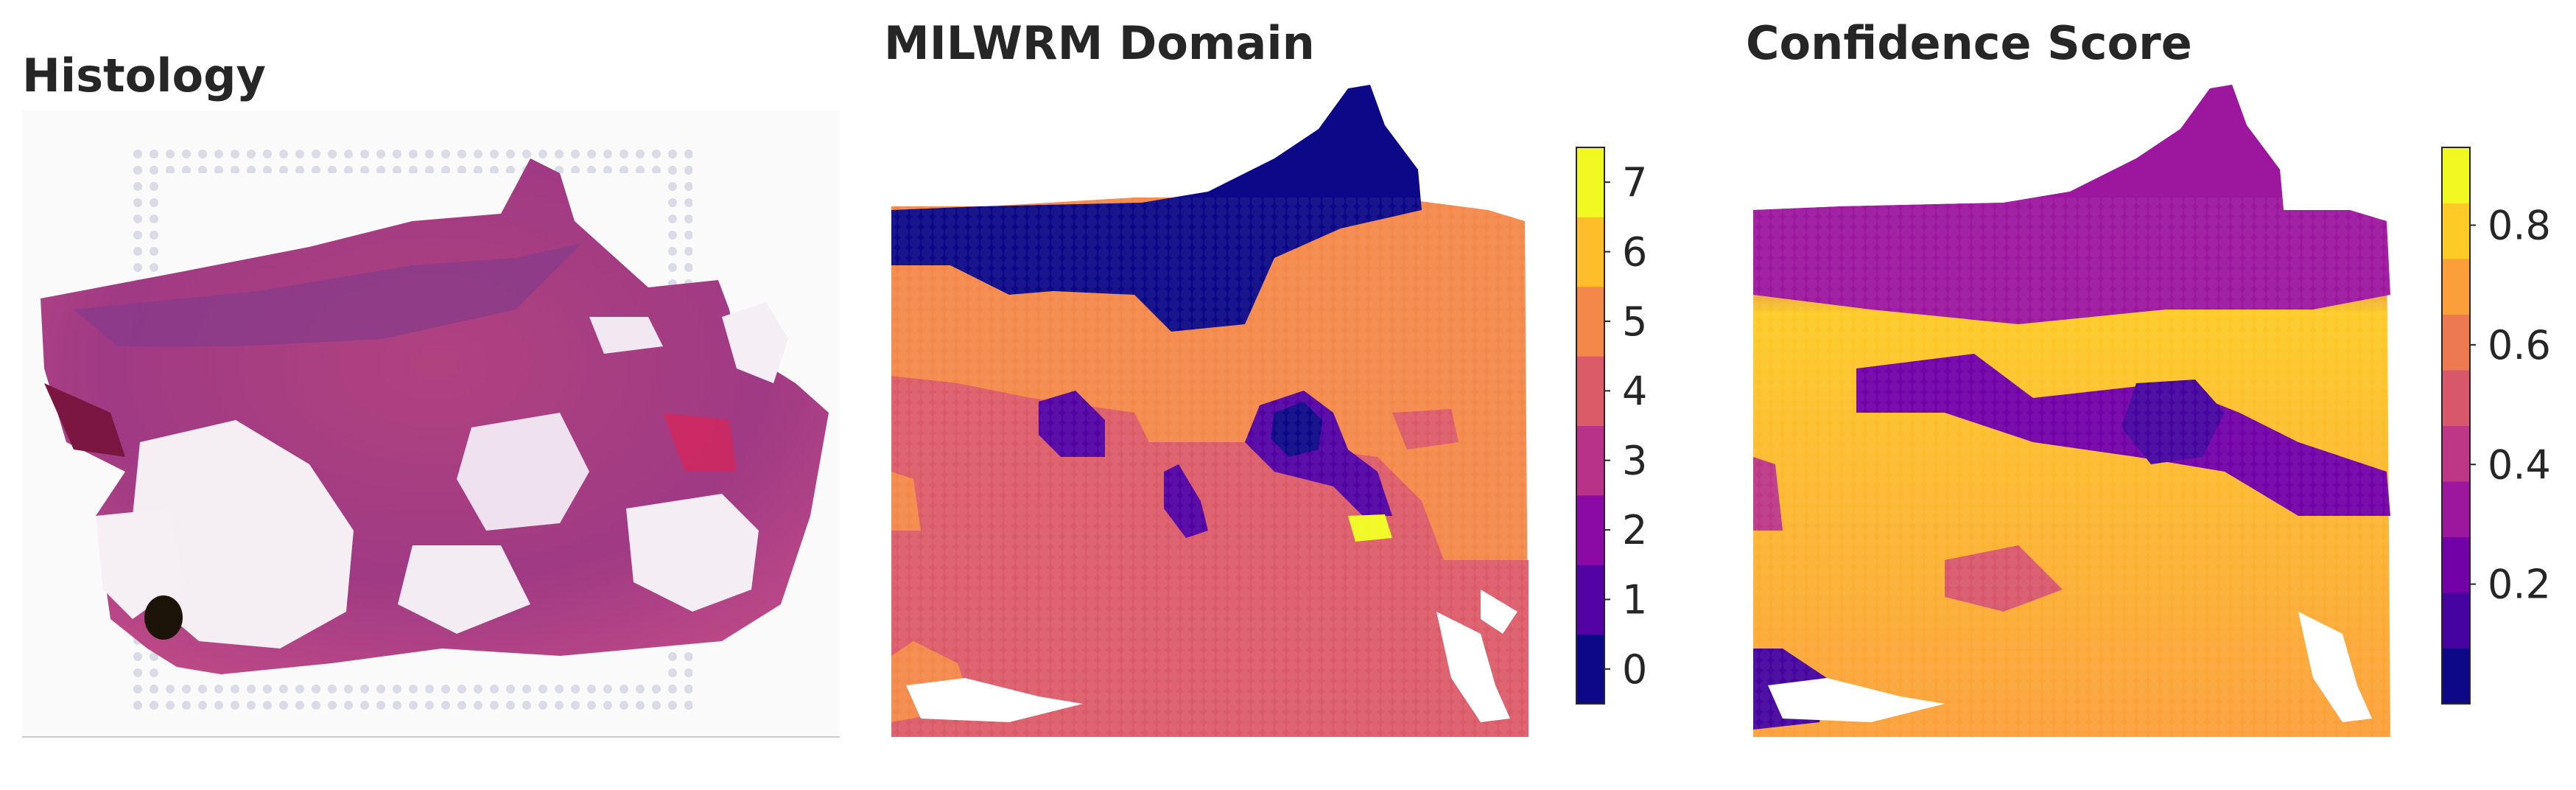 The height and width of the screenshot is (790, 2576). I want to click on colorbar-tick-label-0: 0, so click(1634, 669).